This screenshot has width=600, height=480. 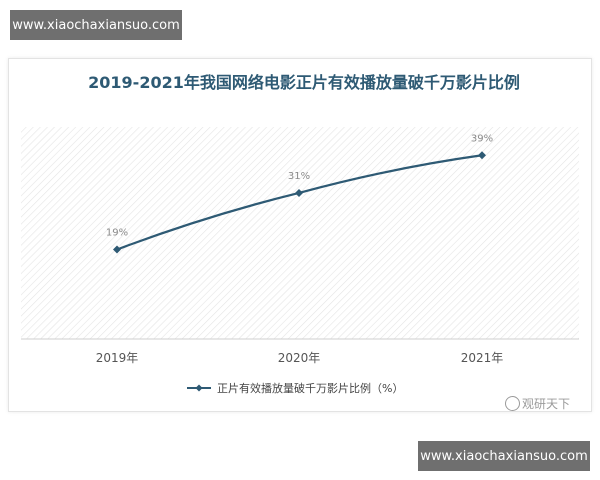 I want to click on data-label: 19%, so click(x=117, y=232).